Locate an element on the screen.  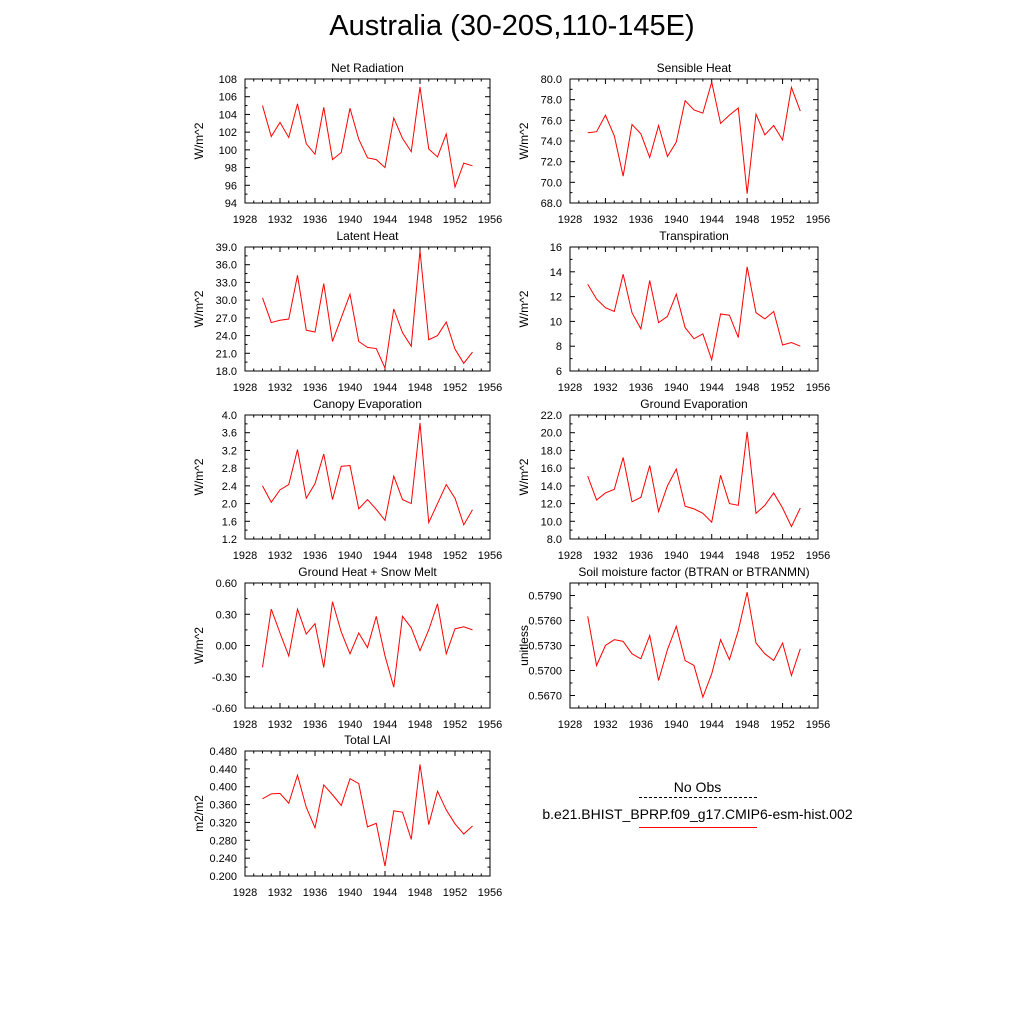
y-tick-label: 0.400 is located at coordinates (223, 788).